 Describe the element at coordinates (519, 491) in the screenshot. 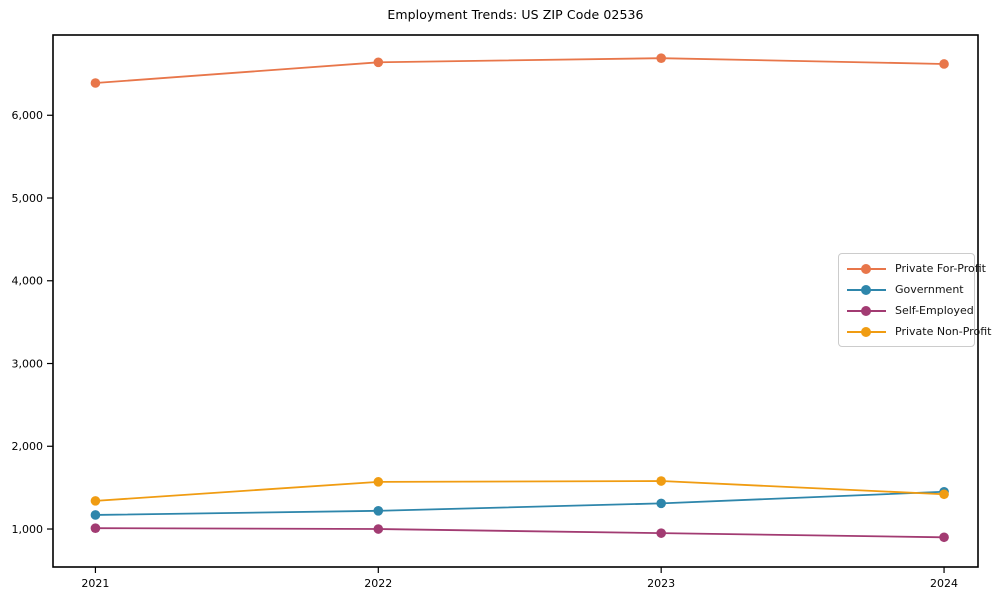

I see `series-line-private-non-profit` at that location.